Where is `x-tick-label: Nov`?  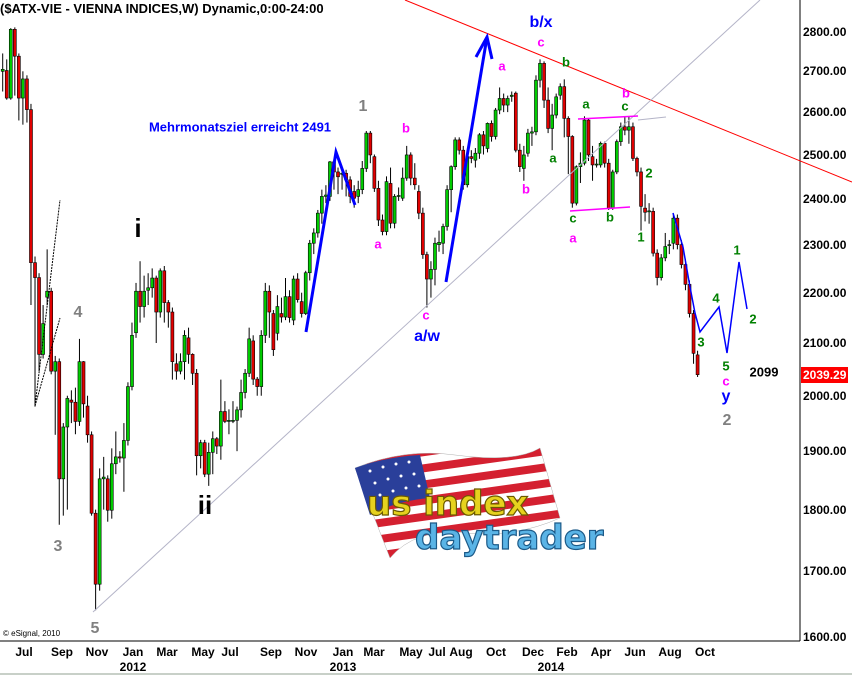 x-tick-label: Nov is located at coordinates (306, 652).